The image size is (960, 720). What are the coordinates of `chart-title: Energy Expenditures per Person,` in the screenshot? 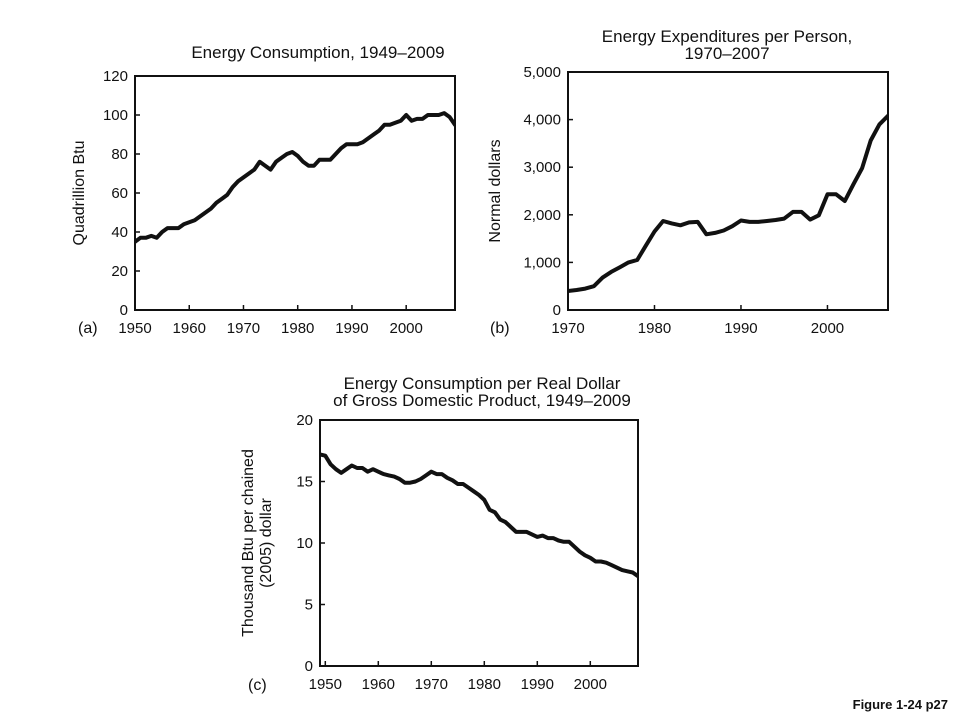 It's located at (727, 36).